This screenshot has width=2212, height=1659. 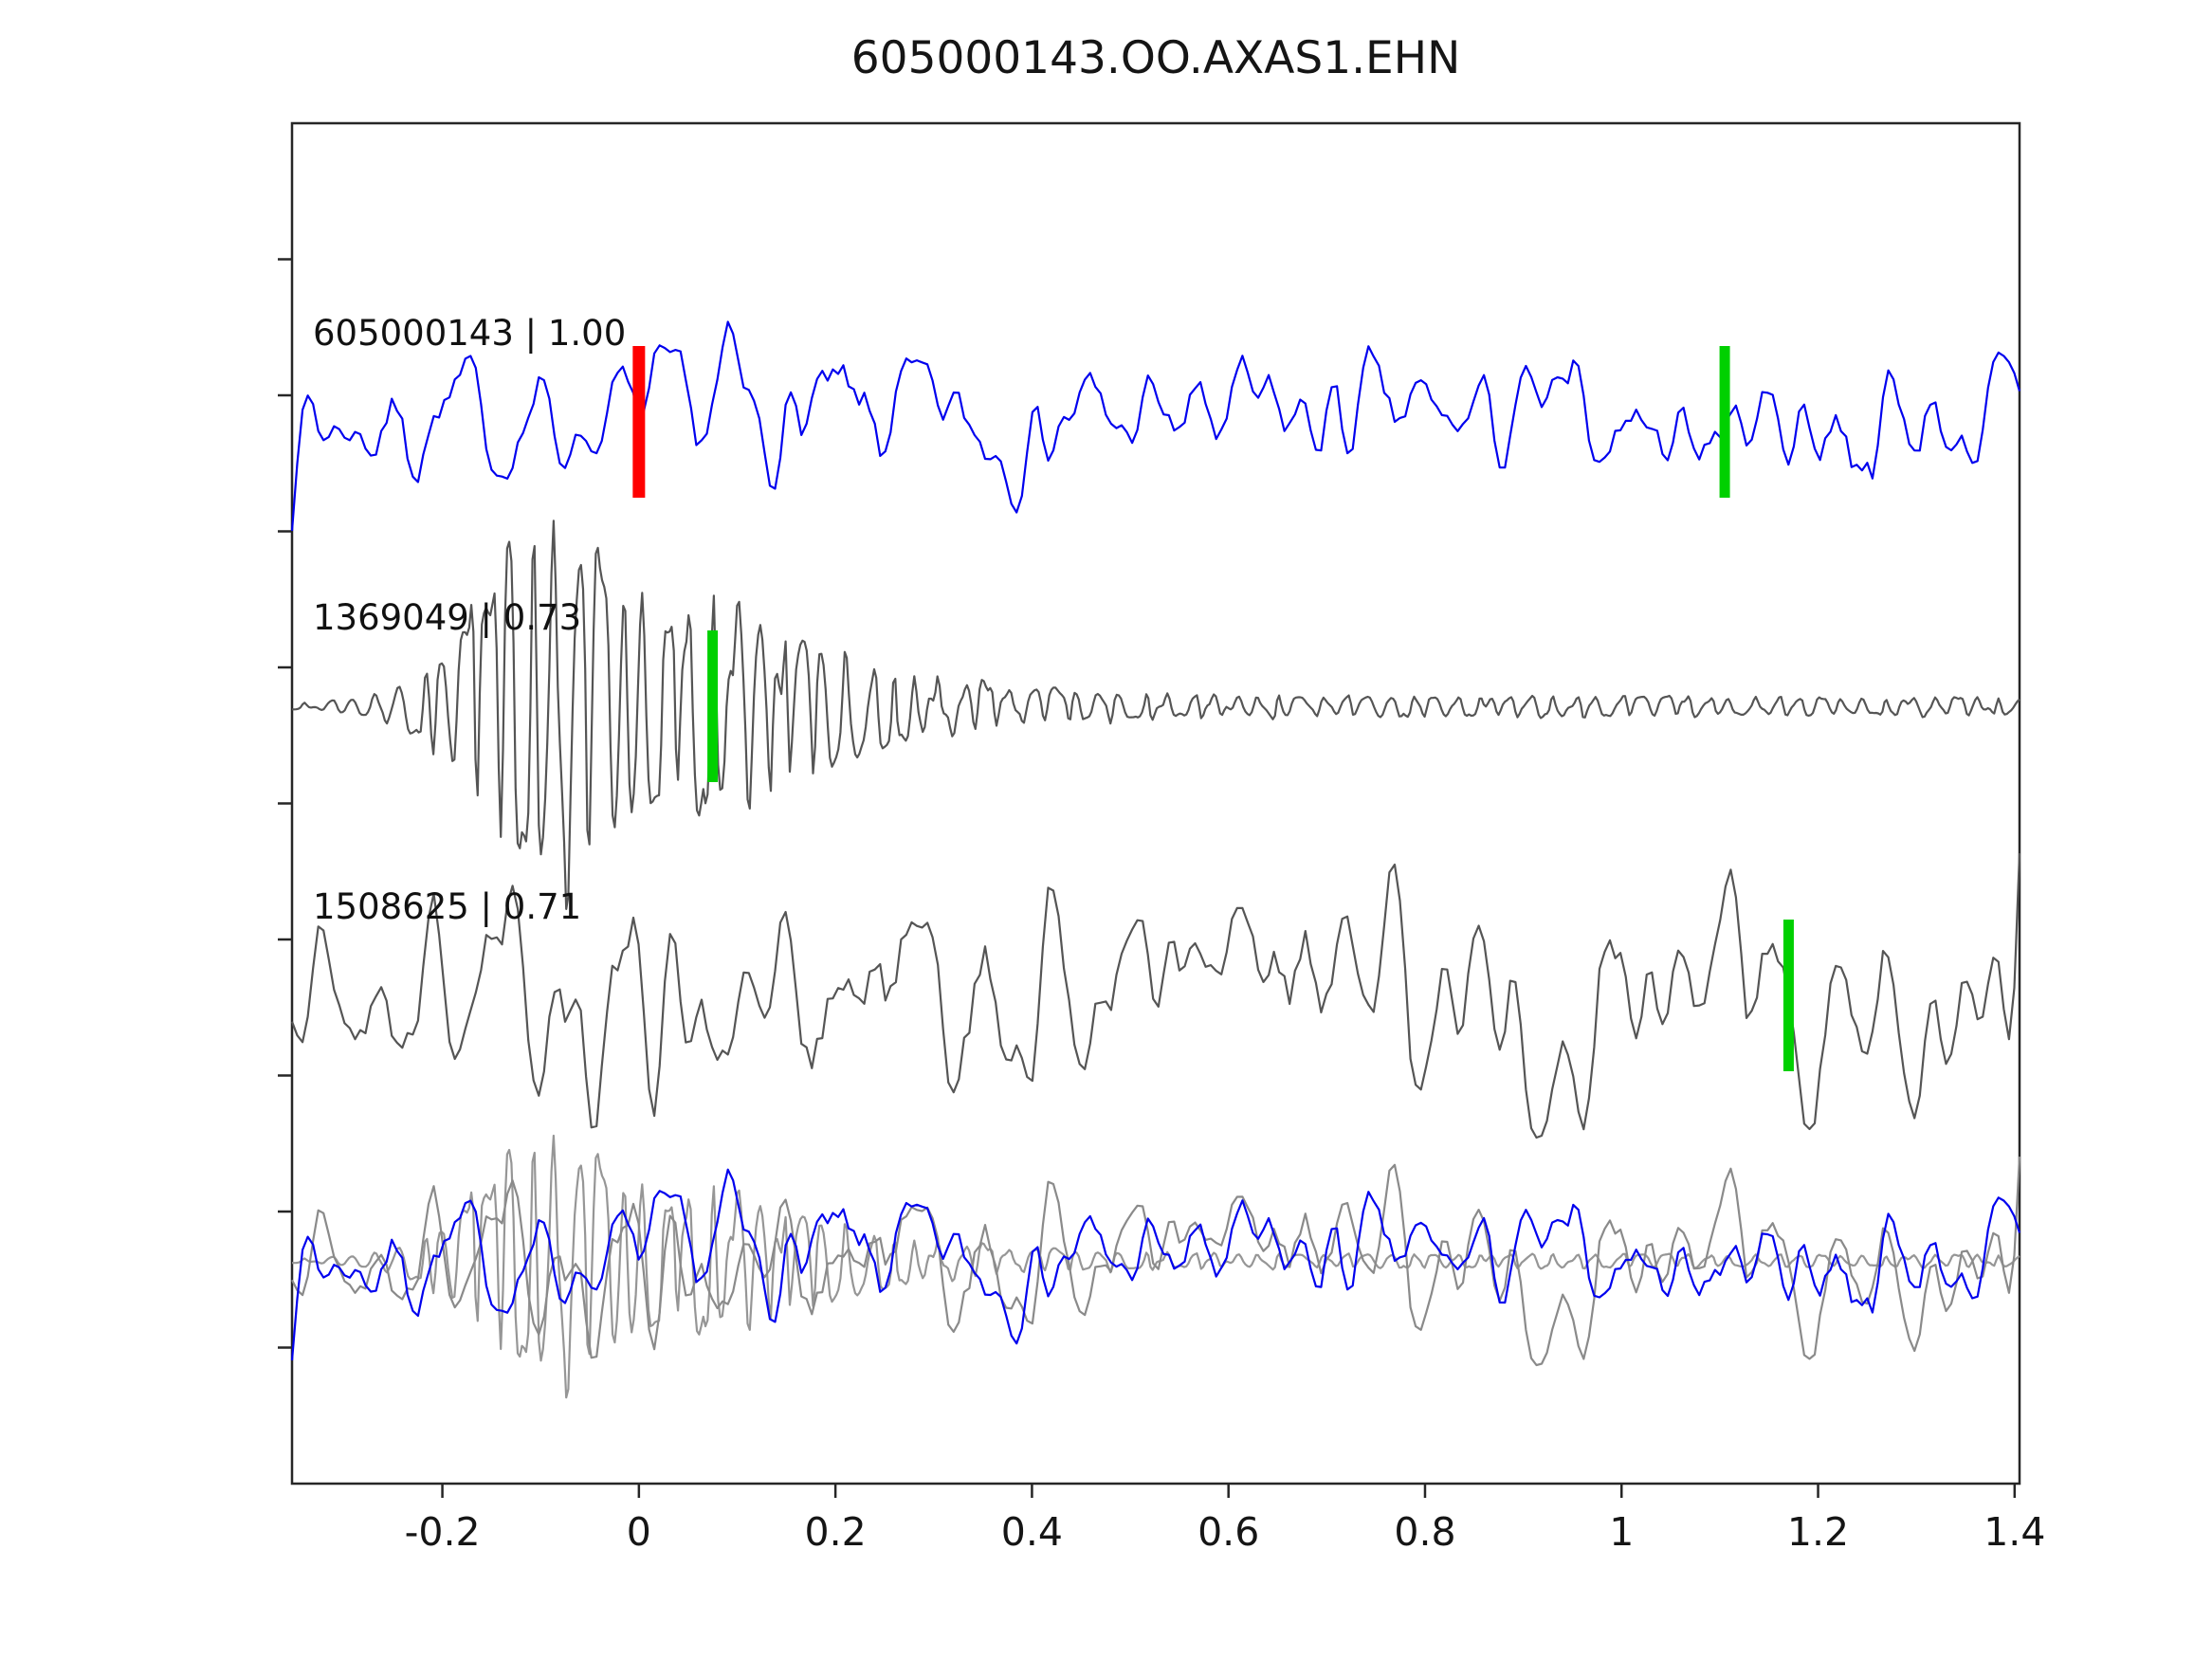 What do you see at coordinates (1425, 1532) in the screenshot?
I see `x-tick-label: 0.8` at bounding box center [1425, 1532].